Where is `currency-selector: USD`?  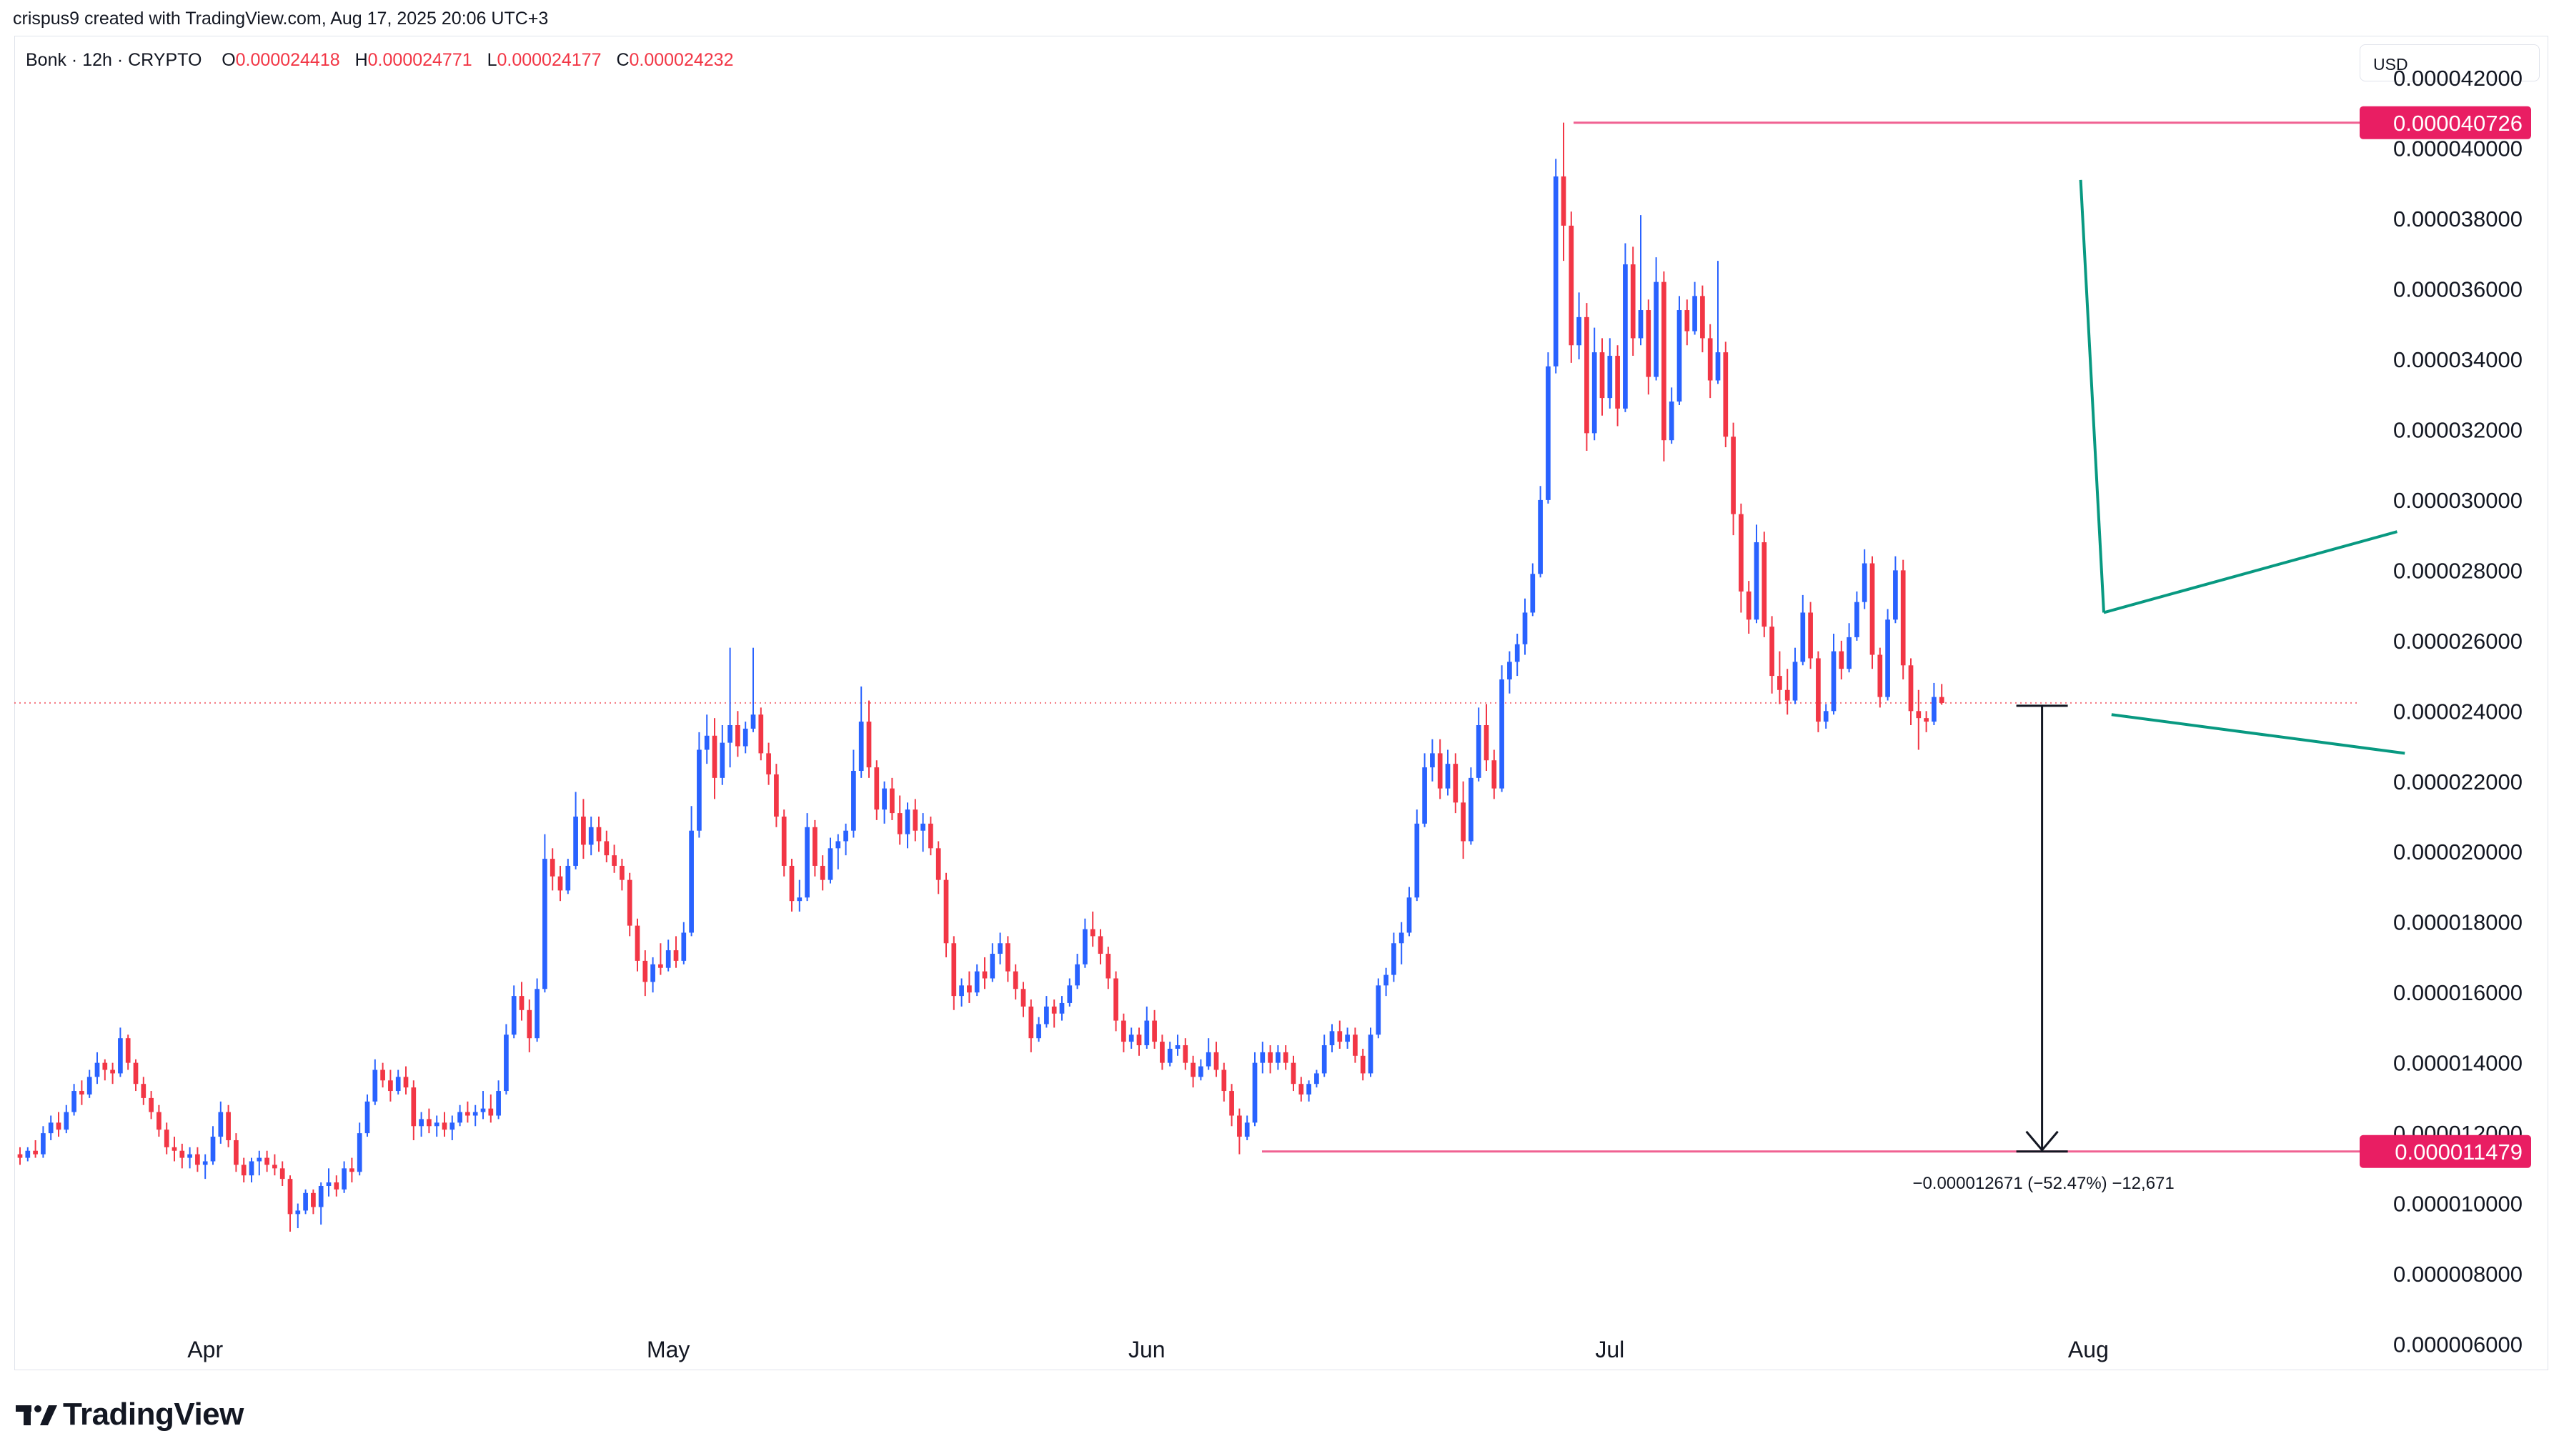
currency-selector: USD is located at coordinates (2450, 62).